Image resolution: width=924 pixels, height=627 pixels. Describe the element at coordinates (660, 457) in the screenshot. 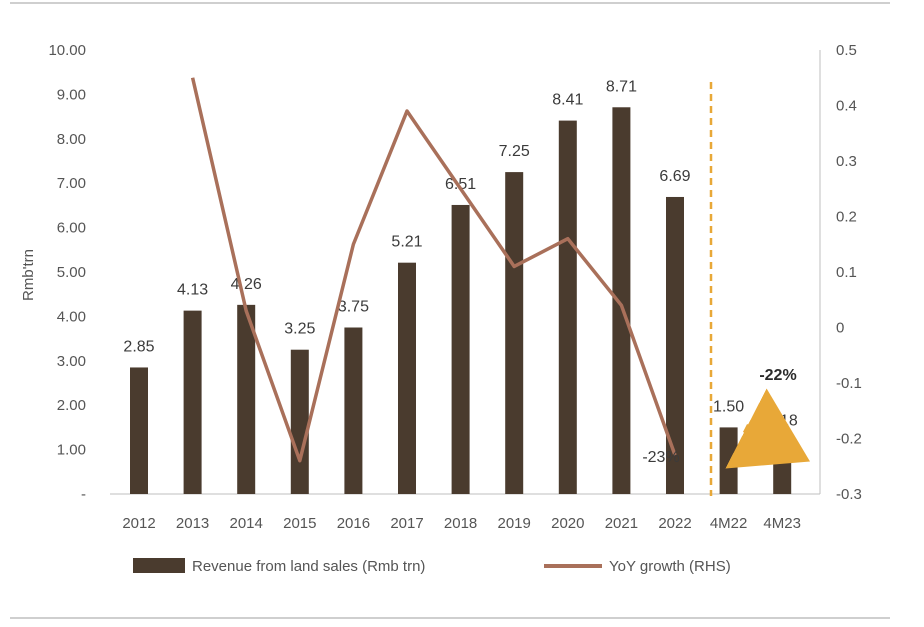

I see `yoy-2022-label: -23%` at that location.